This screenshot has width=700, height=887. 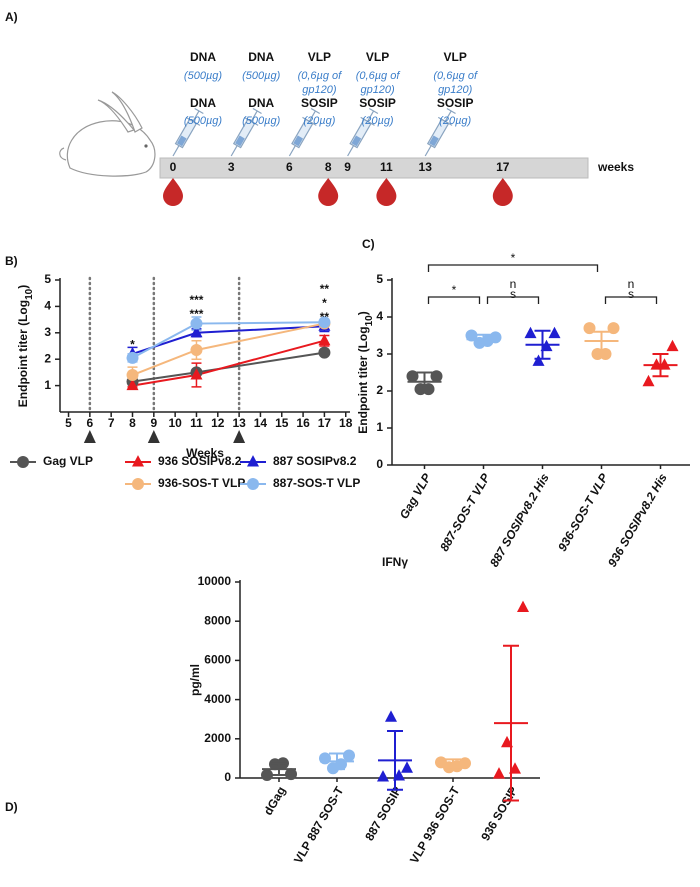 What do you see at coordinates (426, 167) in the screenshot?
I see `week-label: 13` at bounding box center [426, 167].